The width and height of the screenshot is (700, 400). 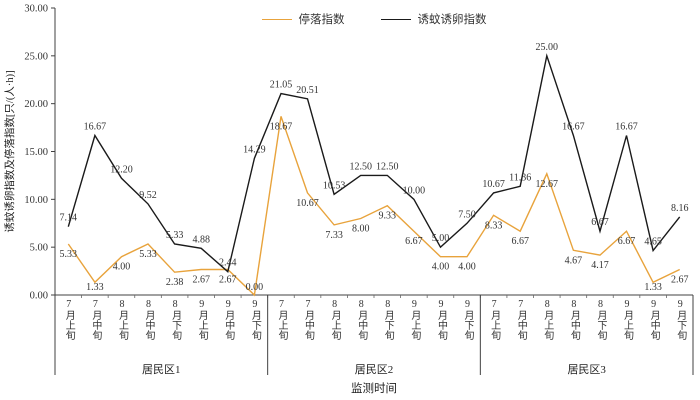 I want to click on data-label: 9.52, so click(x=148, y=195).